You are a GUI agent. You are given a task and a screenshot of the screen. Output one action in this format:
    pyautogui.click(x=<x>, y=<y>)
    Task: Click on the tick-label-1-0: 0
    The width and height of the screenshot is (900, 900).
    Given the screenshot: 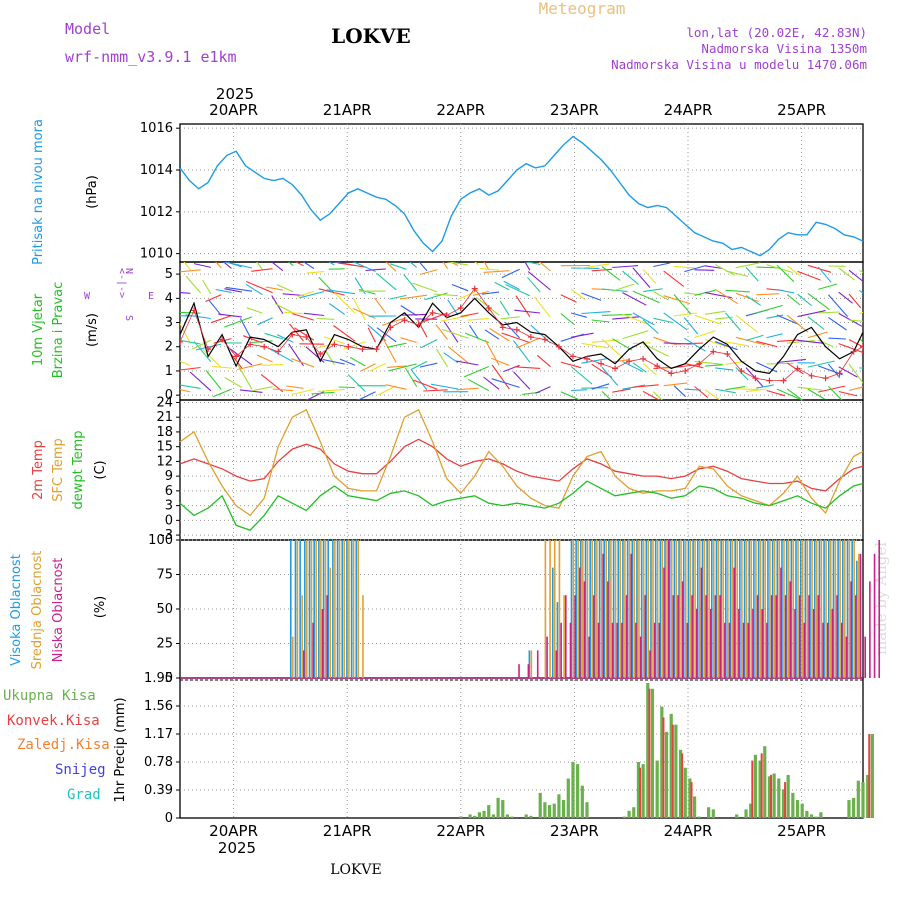 What is the action you would take?
    pyautogui.click(x=169, y=395)
    